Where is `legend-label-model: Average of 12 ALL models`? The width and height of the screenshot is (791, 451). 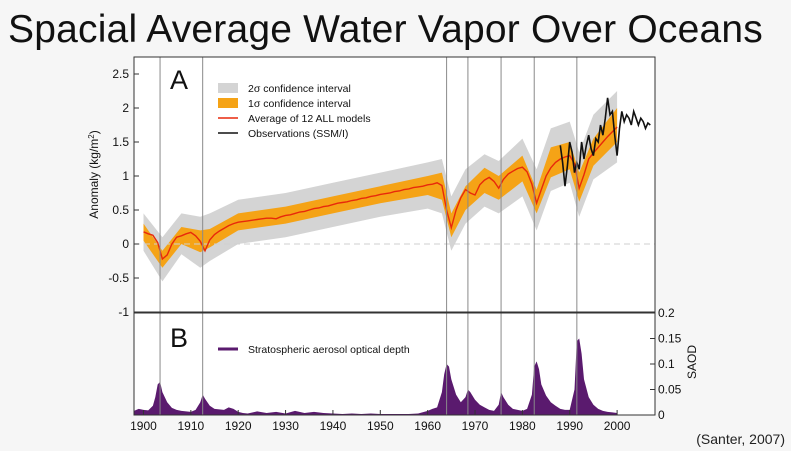 legend-label-model: Average of 12 ALL models is located at coordinates (309, 119).